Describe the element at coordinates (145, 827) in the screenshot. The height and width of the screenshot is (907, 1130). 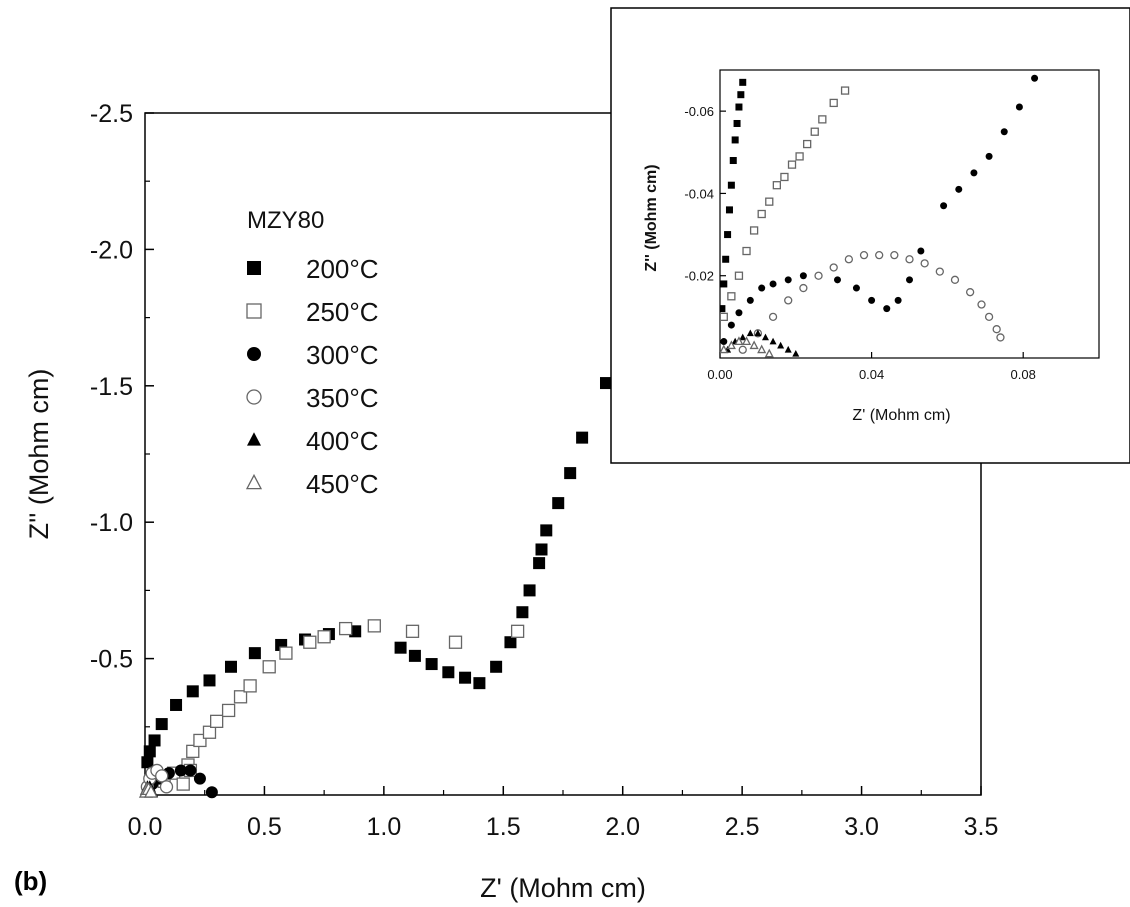
I see `x-tick-label: 0.0` at that location.